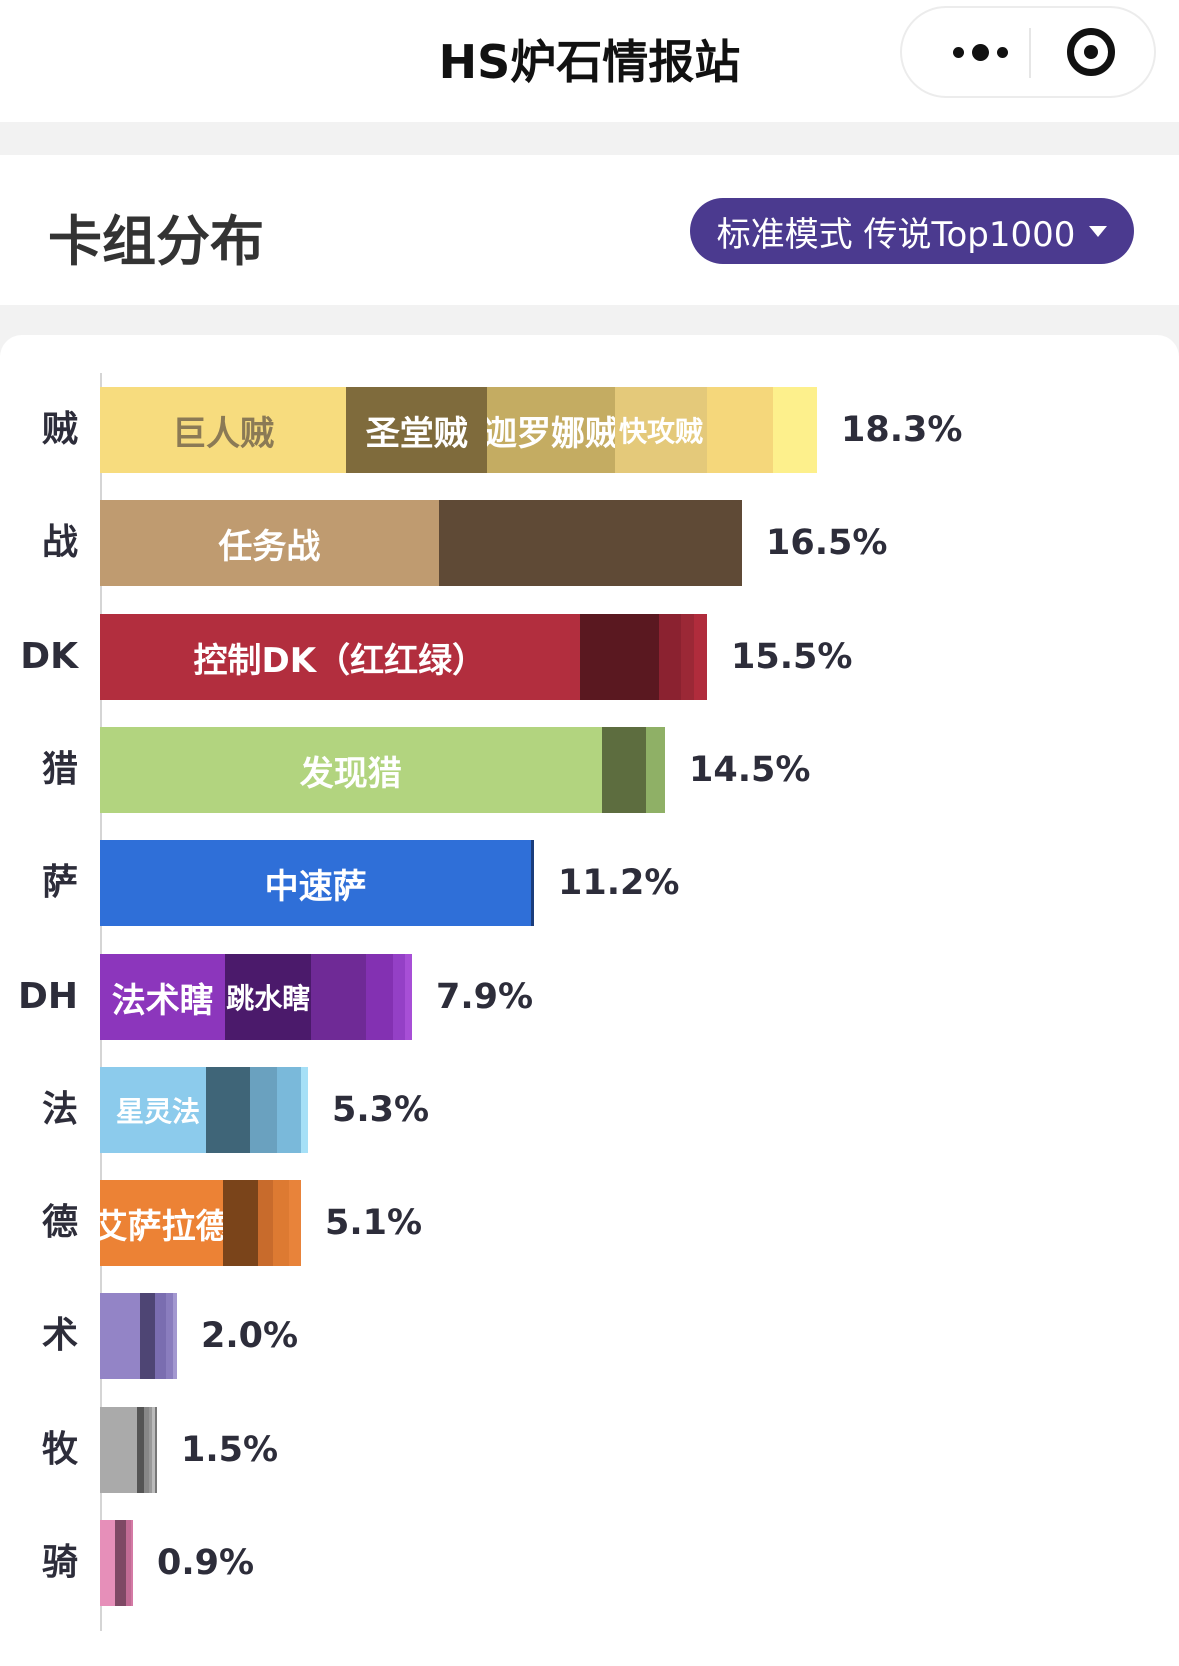 The height and width of the screenshot is (1666, 1179). What do you see at coordinates (206, 1563) in the screenshot?
I see `share-value-label: 0.9%` at bounding box center [206, 1563].